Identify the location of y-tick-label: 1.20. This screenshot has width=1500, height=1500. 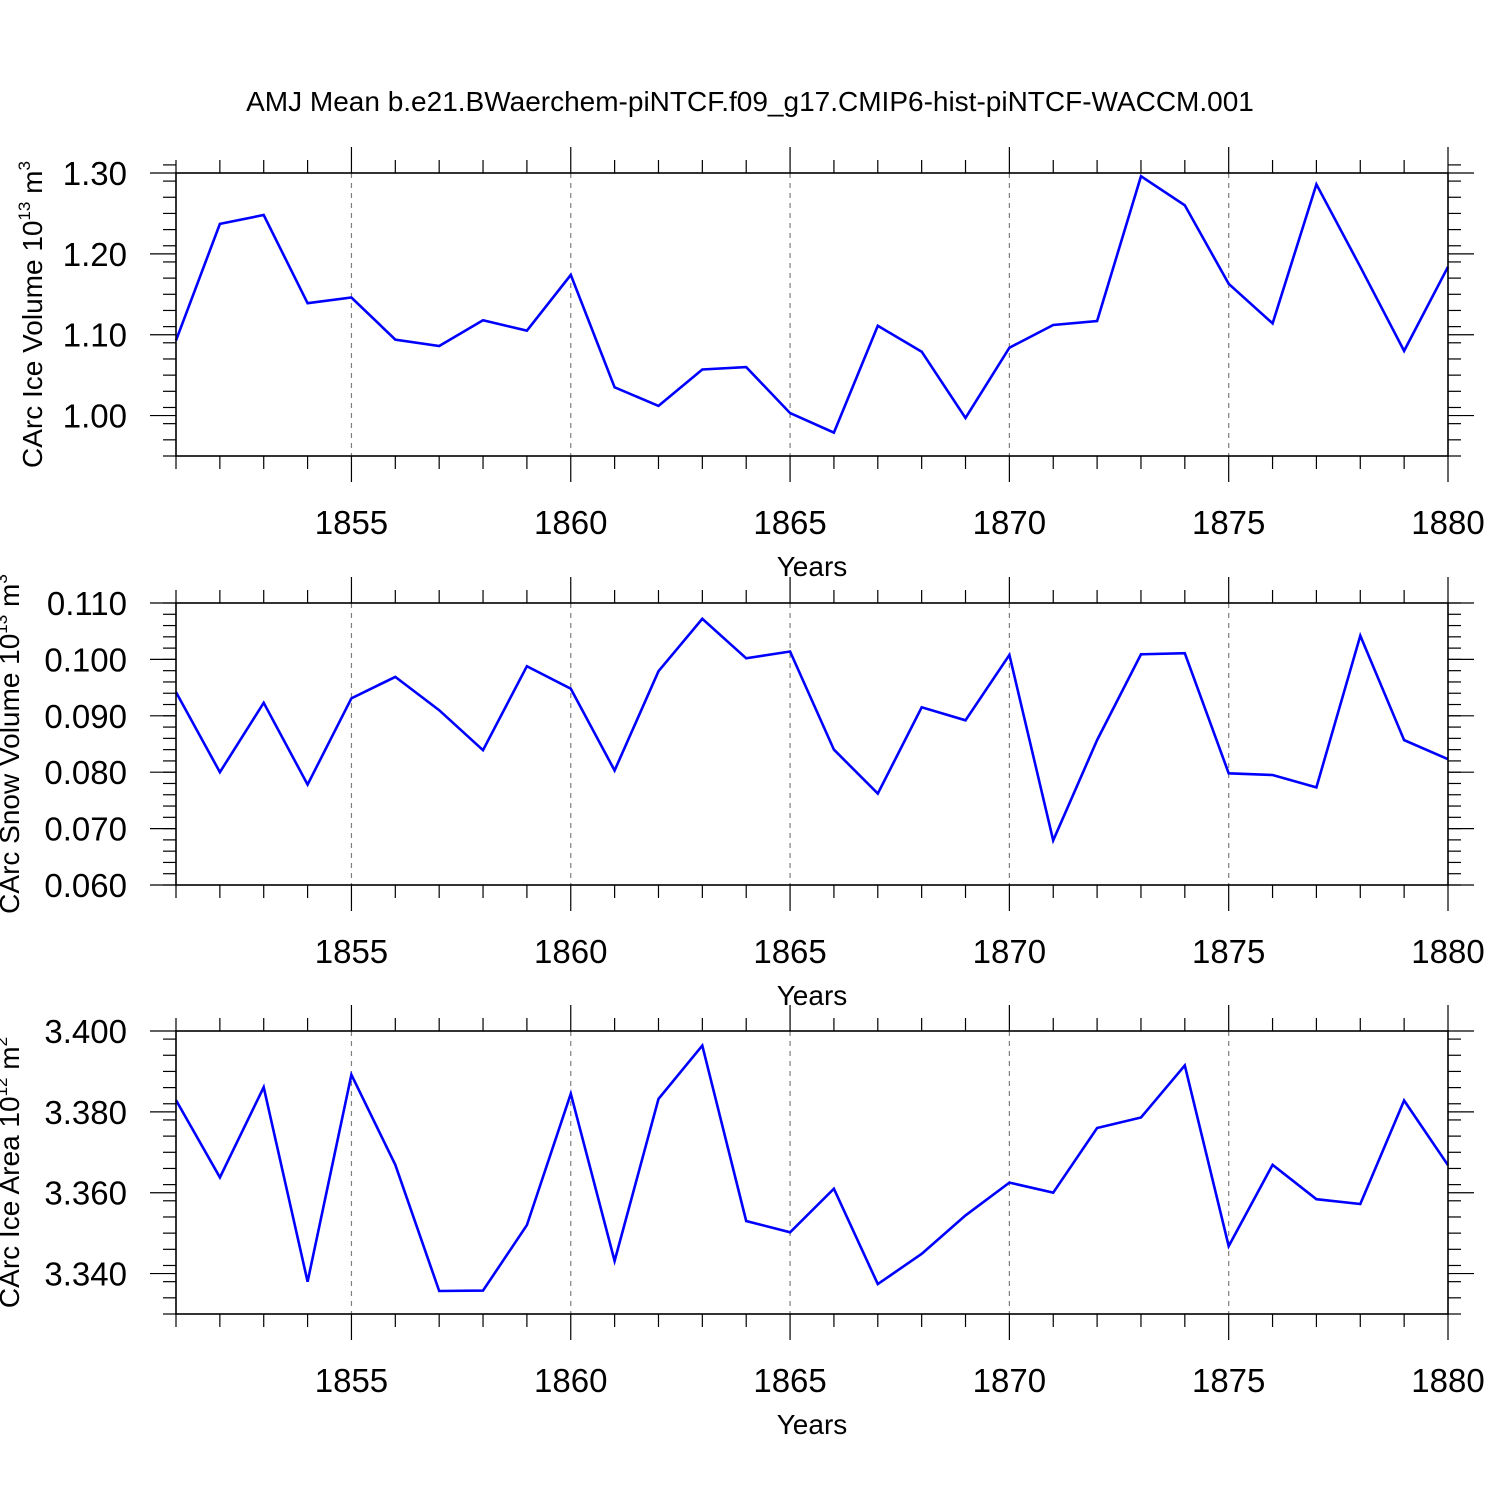
(95, 254).